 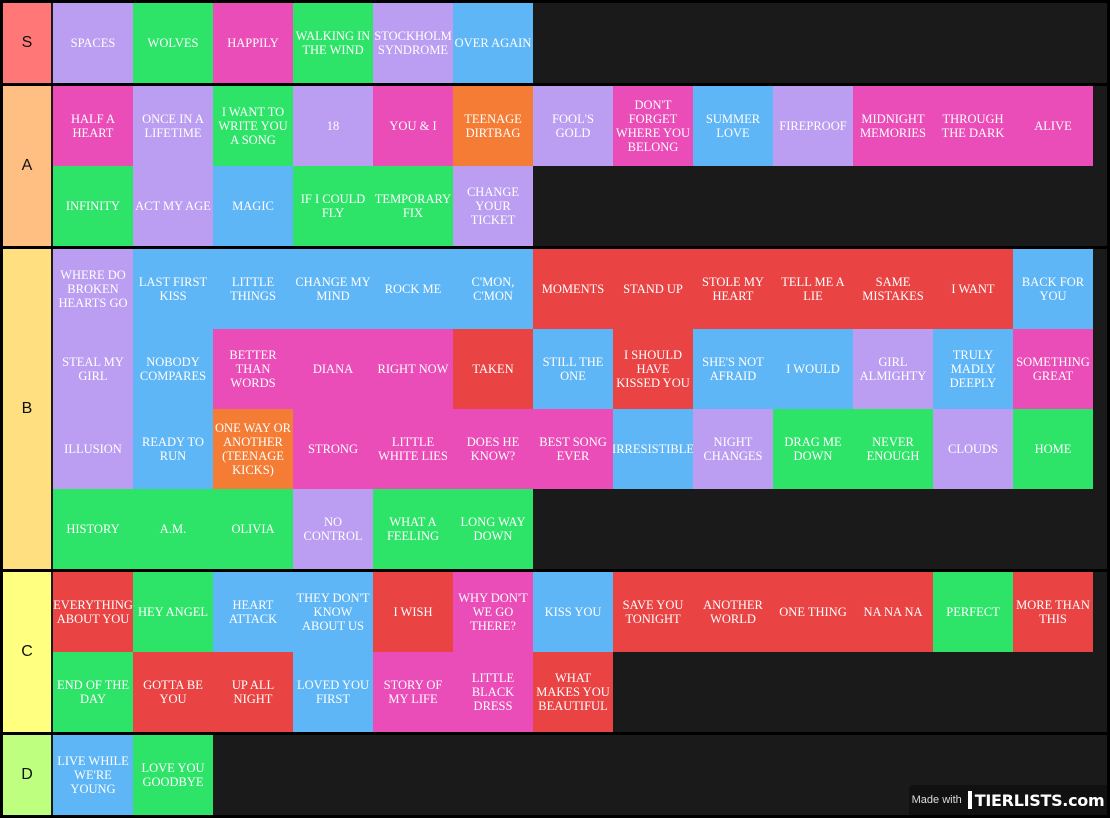 I want to click on tier-item: NOBODY COMPARES, so click(x=173, y=369).